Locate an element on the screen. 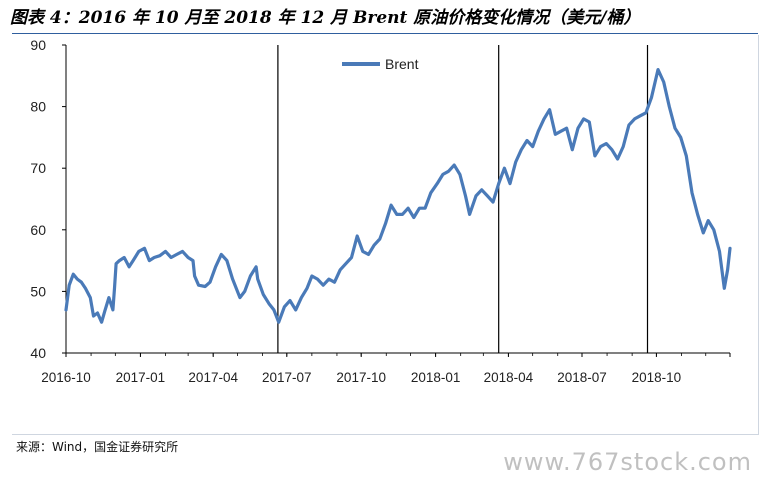 The image size is (770, 484). x-tick-label: 2018-04 is located at coordinates (509, 377).